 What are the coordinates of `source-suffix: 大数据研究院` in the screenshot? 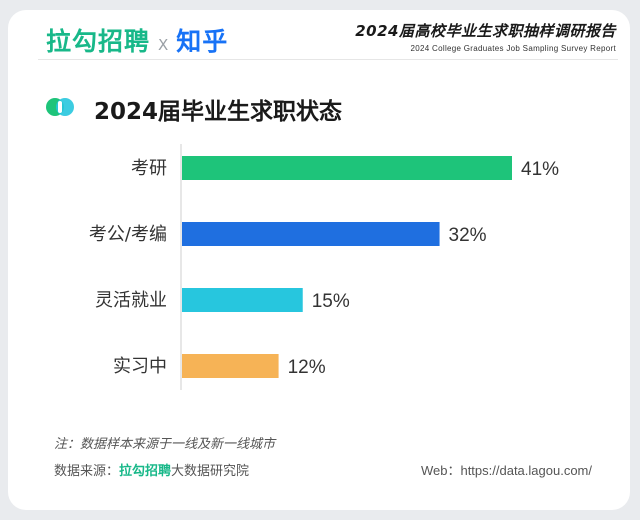 It's located at (210, 471).